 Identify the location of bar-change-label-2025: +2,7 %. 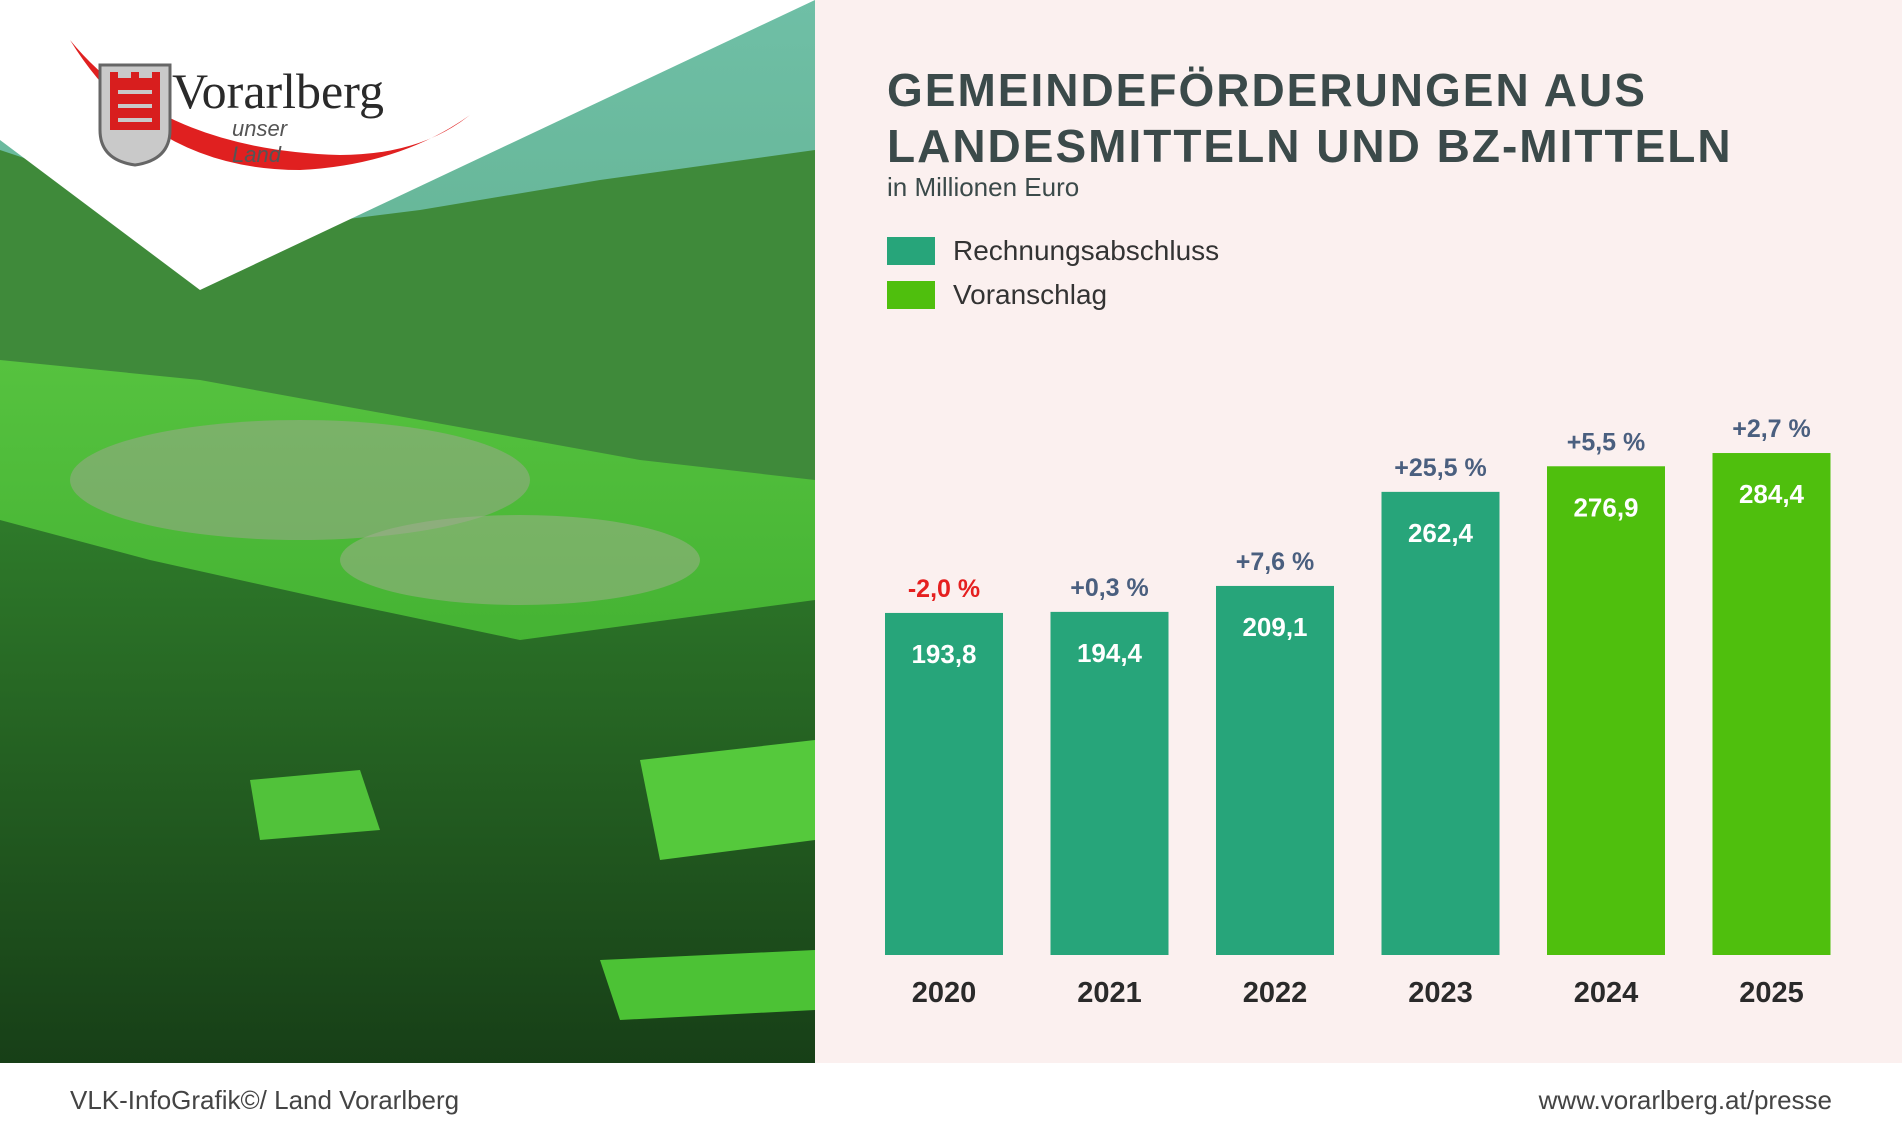
(1771, 429).